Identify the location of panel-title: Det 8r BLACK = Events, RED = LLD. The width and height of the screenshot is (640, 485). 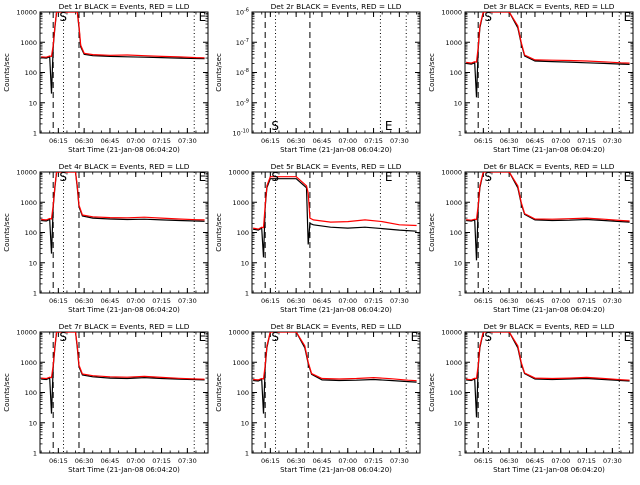
(336, 326).